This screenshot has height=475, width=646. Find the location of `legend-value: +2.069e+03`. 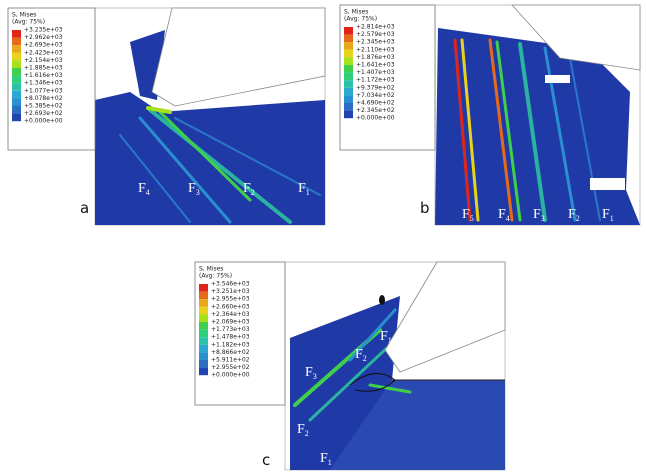

legend-value: +2.069e+03 is located at coordinates (230, 322).